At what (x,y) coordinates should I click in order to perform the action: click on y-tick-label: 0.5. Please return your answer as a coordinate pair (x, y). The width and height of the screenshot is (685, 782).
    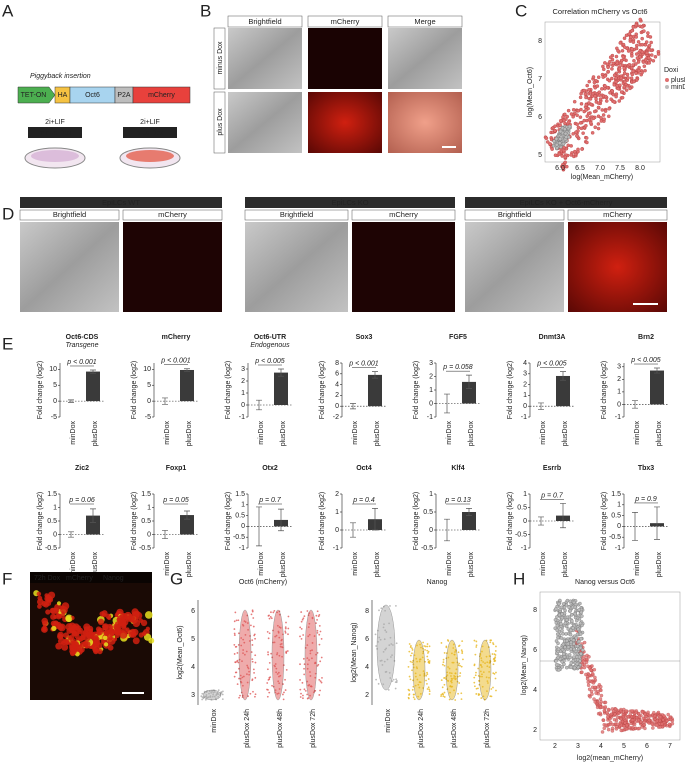
    Looking at the image, I should click on (616, 515).